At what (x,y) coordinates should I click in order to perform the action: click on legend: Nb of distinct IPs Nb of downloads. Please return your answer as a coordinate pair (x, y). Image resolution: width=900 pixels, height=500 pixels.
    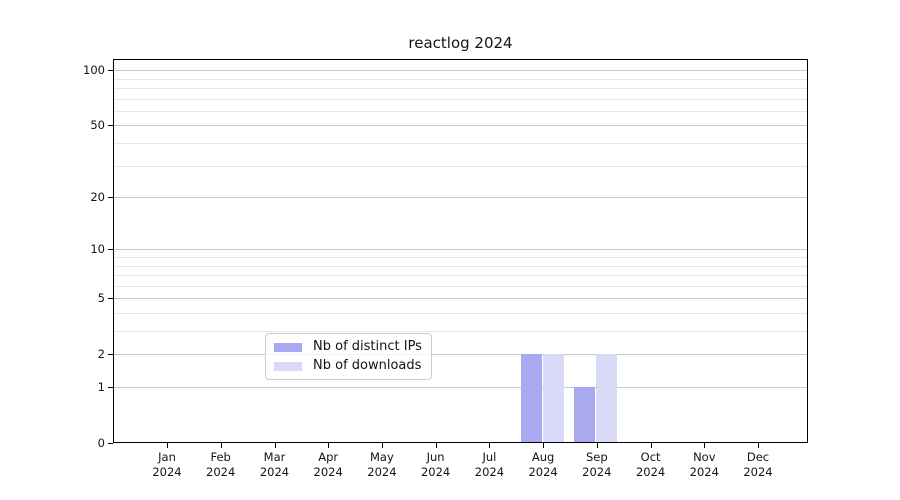
    Looking at the image, I should click on (348, 356).